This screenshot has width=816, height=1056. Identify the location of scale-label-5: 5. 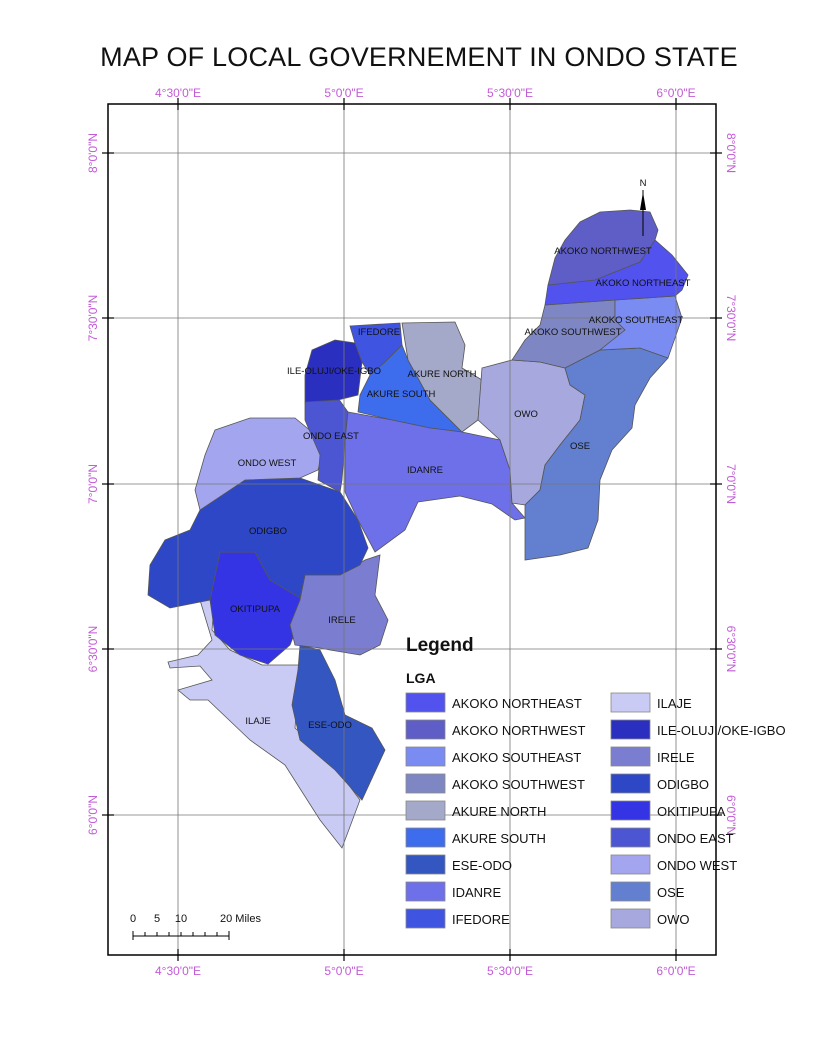
(157, 919).